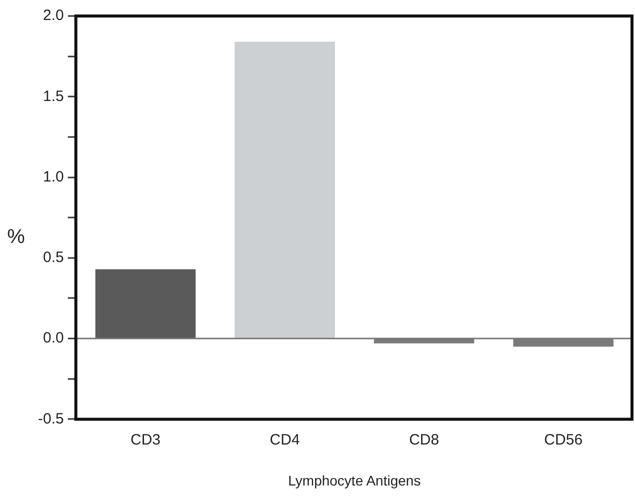 This screenshot has width=635, height=498. I want to click on y-tick-label: 1.0, so click(53, 177).